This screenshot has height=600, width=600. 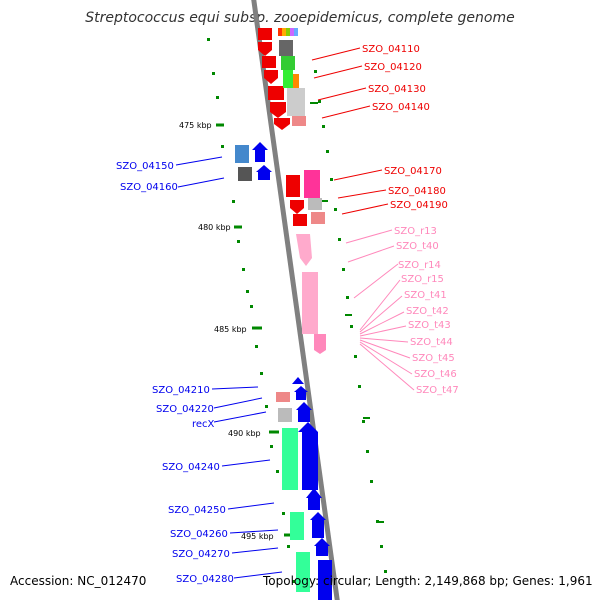 What do you see at coordinates (425, 295) in the screenshot?
I see `label-szo-t41: SZO_t41` at bounding box center [425, 295].